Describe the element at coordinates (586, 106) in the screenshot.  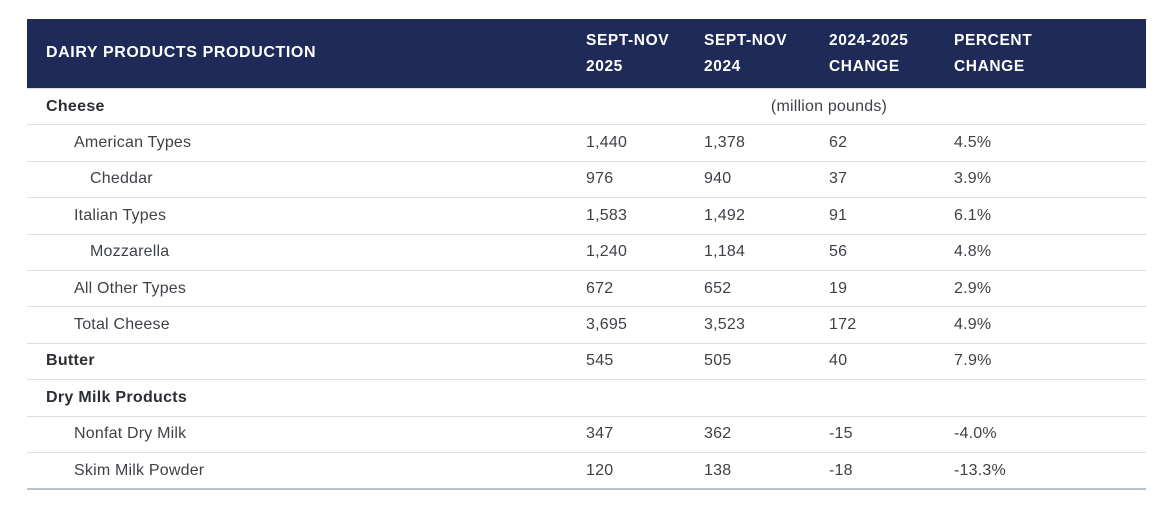
I see `table-row-cheese: Cheese (million pounds)` at that location.